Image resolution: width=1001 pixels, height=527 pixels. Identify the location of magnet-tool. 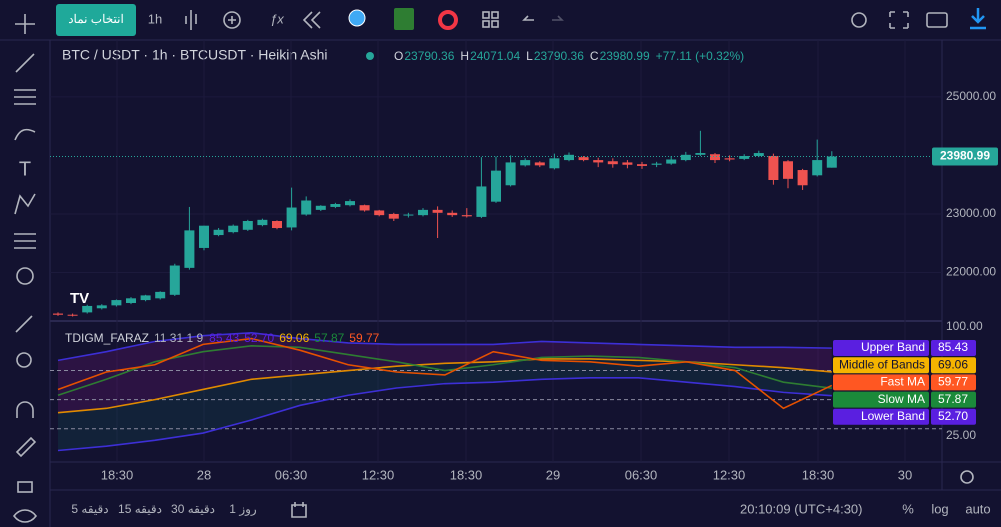
(25, 409).